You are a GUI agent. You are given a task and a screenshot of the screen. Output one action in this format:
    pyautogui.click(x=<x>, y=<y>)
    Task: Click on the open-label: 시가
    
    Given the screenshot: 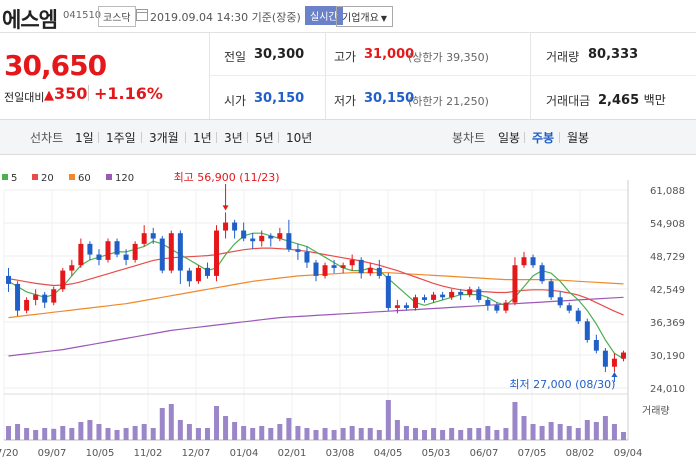 What is the action you would take?
    pyautogui.click(x=235, y=101)
    